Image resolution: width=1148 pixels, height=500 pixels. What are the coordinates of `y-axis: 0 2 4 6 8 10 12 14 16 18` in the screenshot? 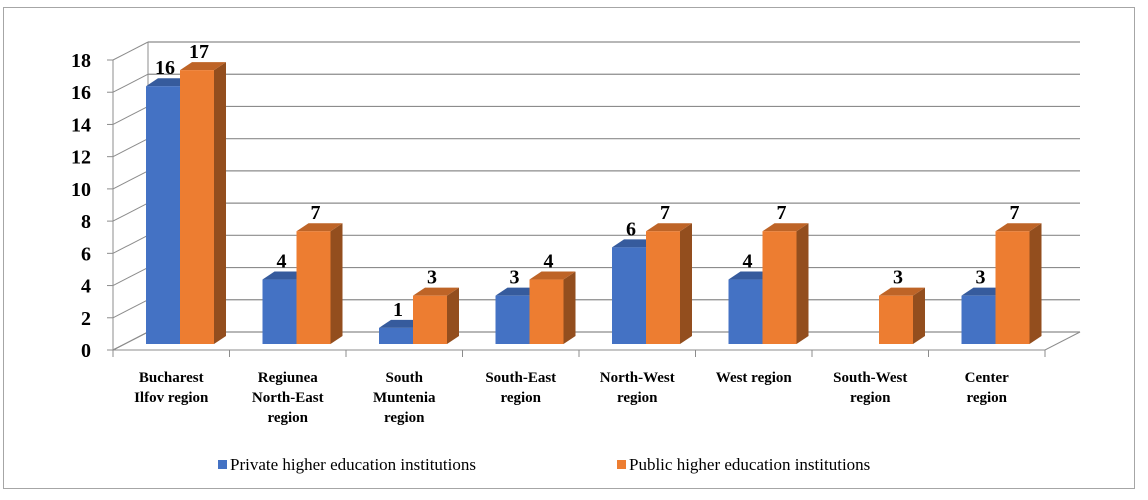 It's located at (92, 206).